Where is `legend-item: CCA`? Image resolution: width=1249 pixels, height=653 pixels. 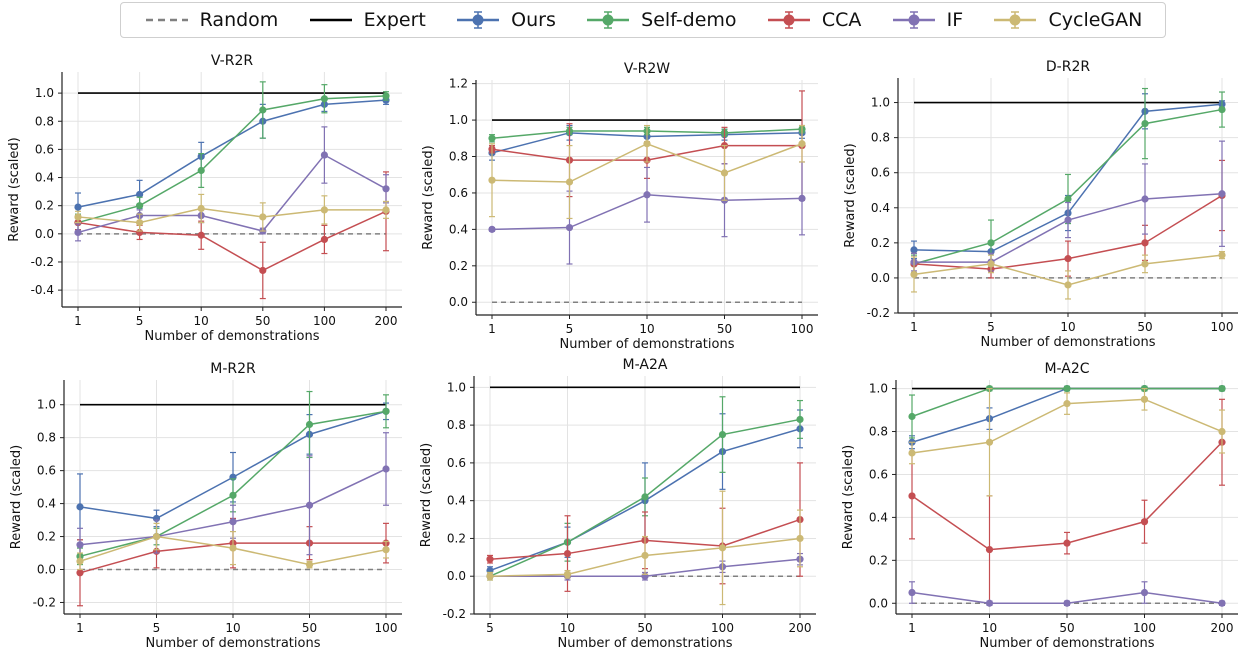
legend-item: CCA is located at coordinates (813, 20).